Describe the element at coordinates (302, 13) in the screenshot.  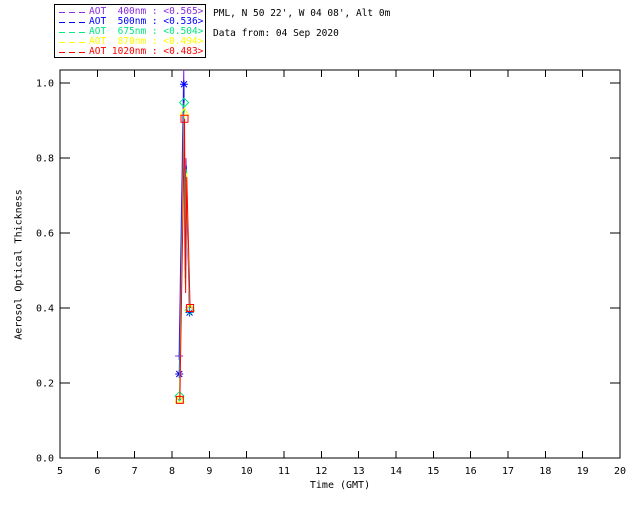
I see `station-header: PML, N 50 22', W 04 08', Alt 0m` at that location.